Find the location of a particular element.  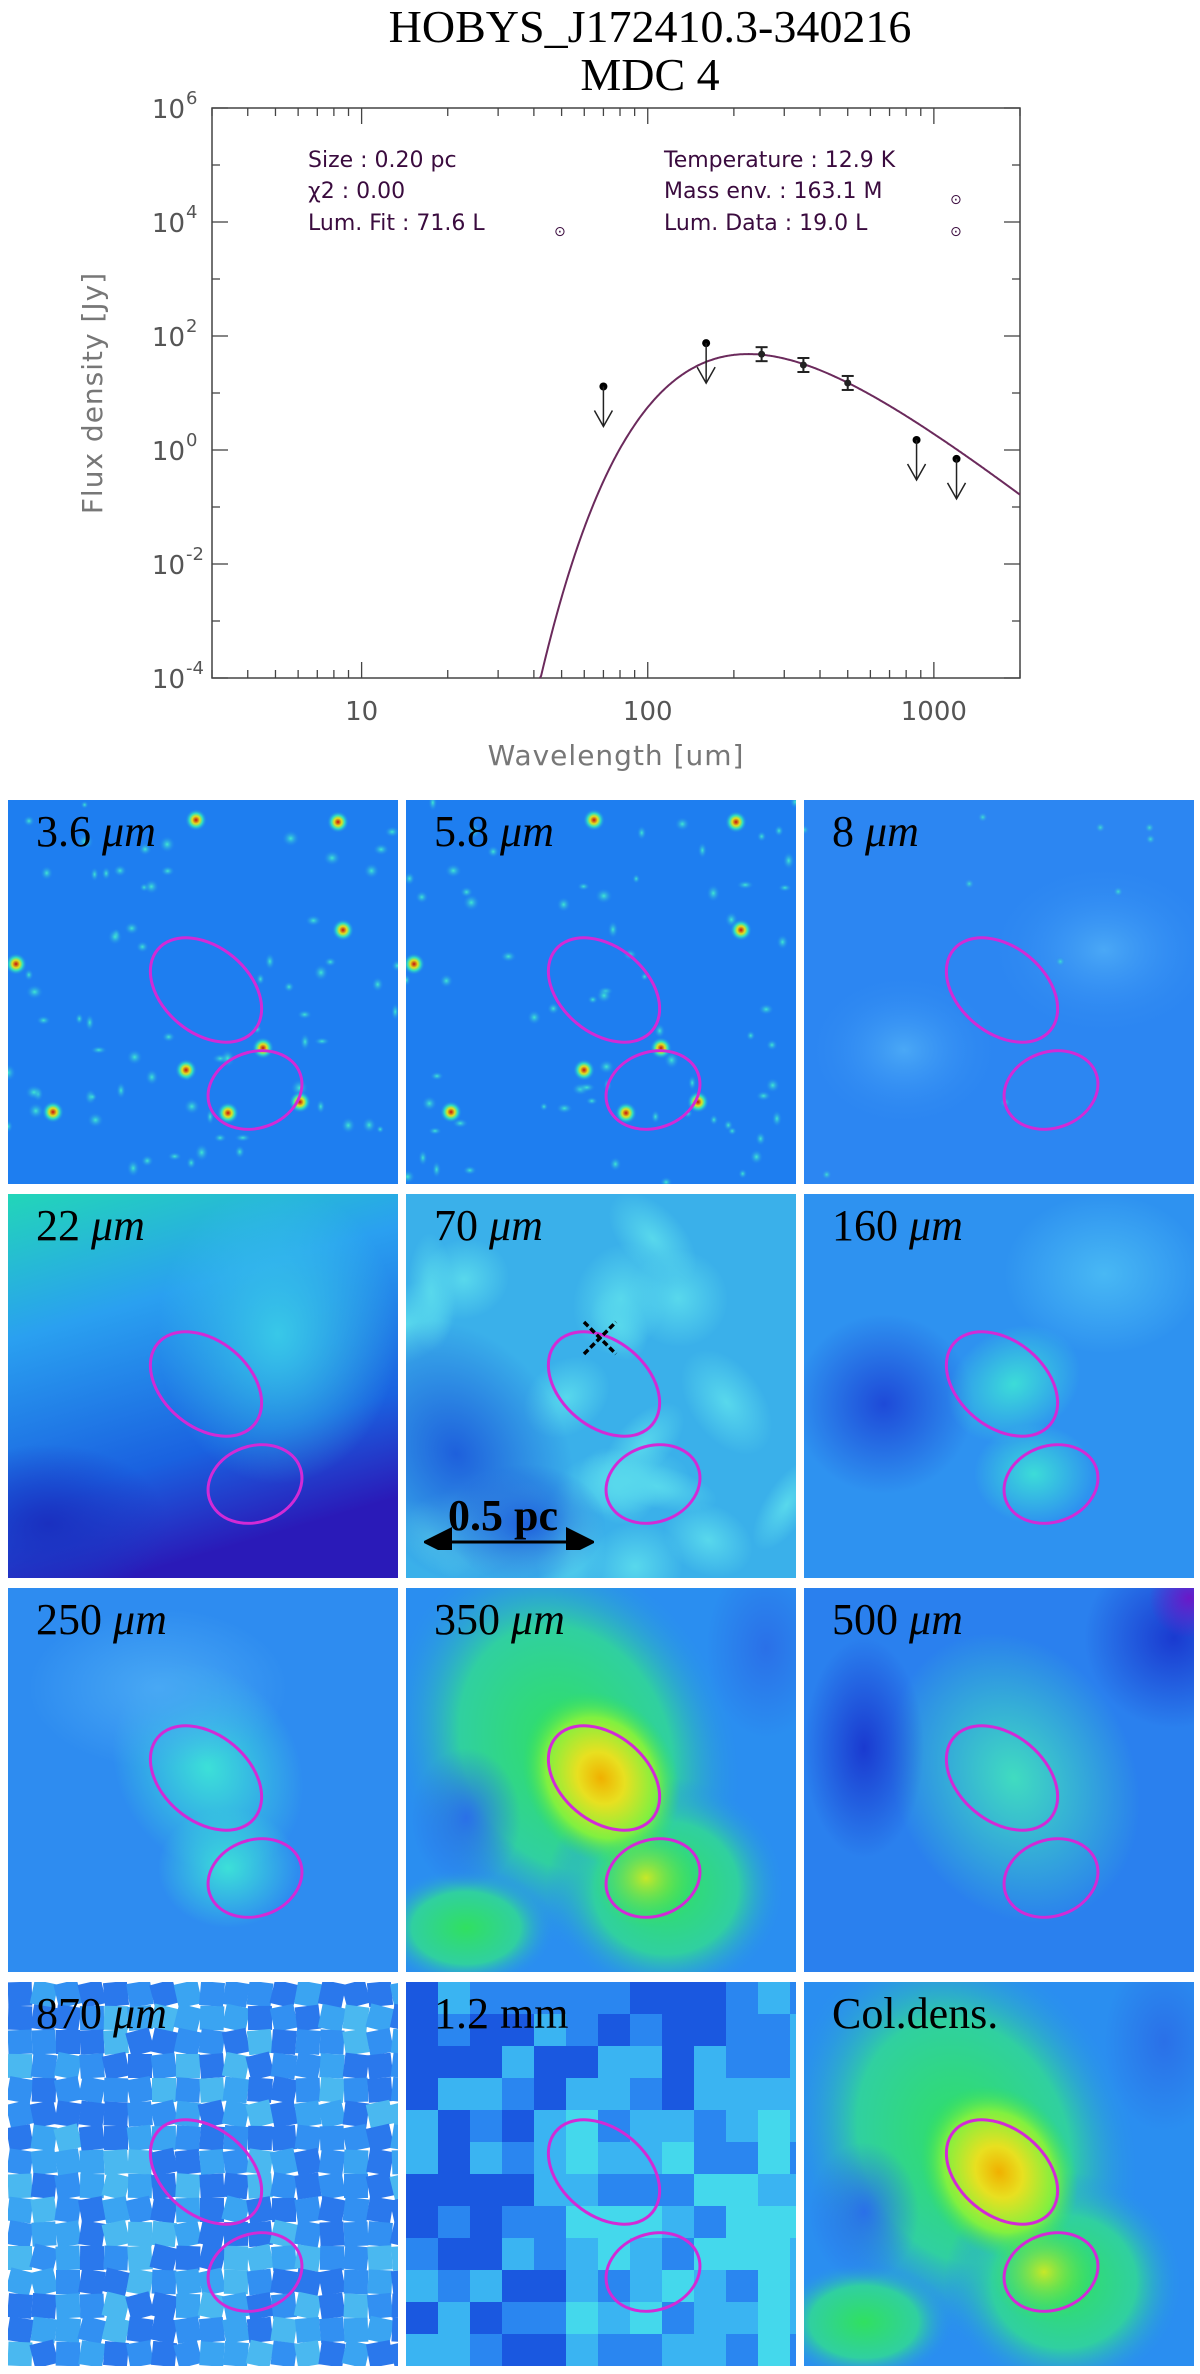

x-tick-label: 1000 is located at coordinates (934, 712).